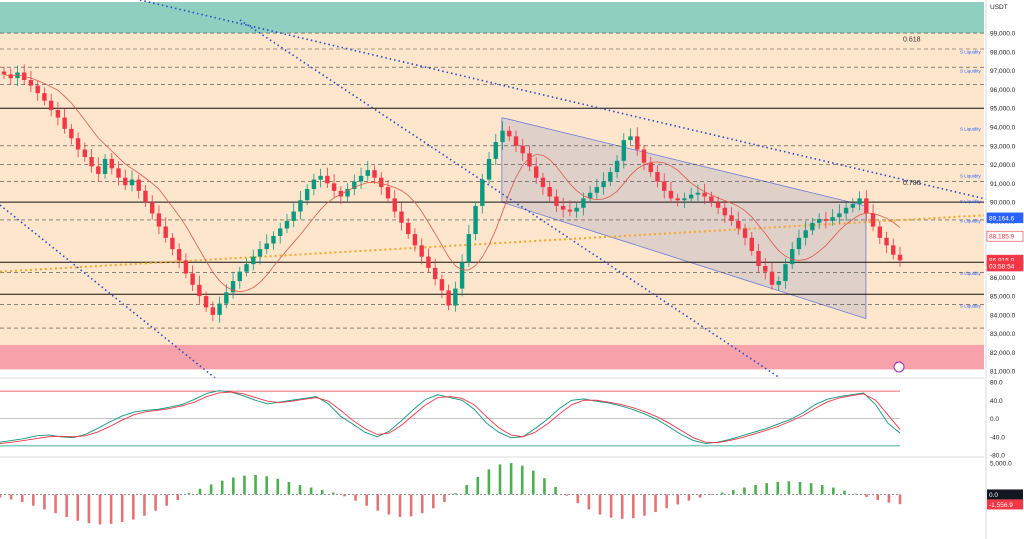 The width and height of the screenshot is (1024, 539). I want to click on price-tick: 92,000.0, so click(1003, 165).